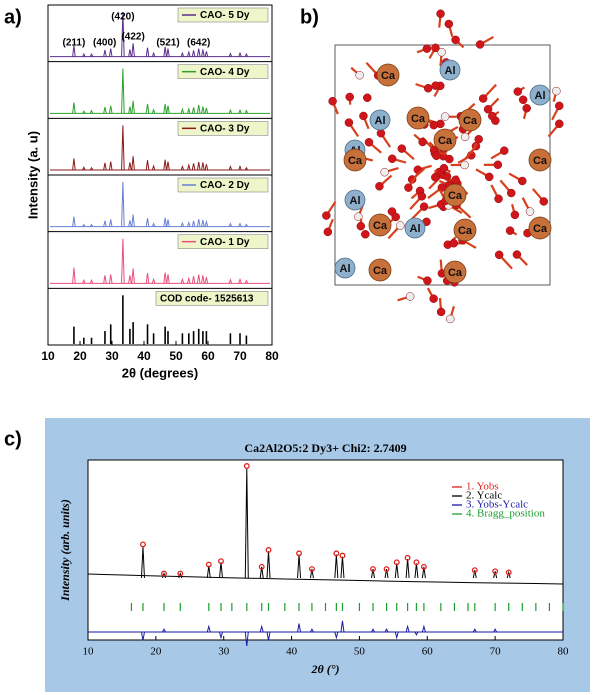 Image resolution: width=600 pixels, height=695 pixels. I want to click on x-tick-label: 50, so click(360, 652).